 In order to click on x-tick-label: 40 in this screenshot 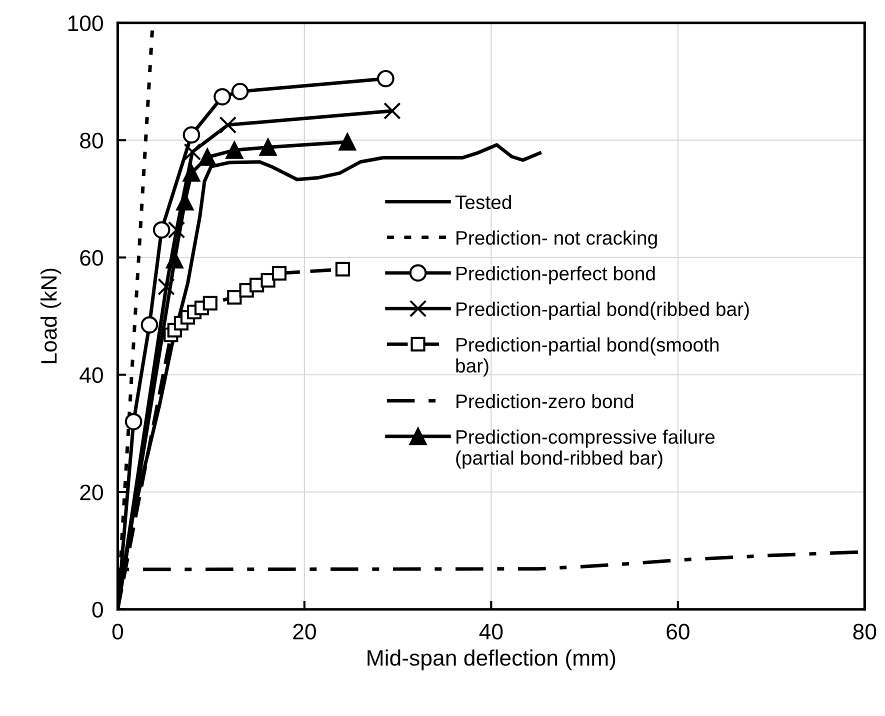, I will do `click(491, 632)`.